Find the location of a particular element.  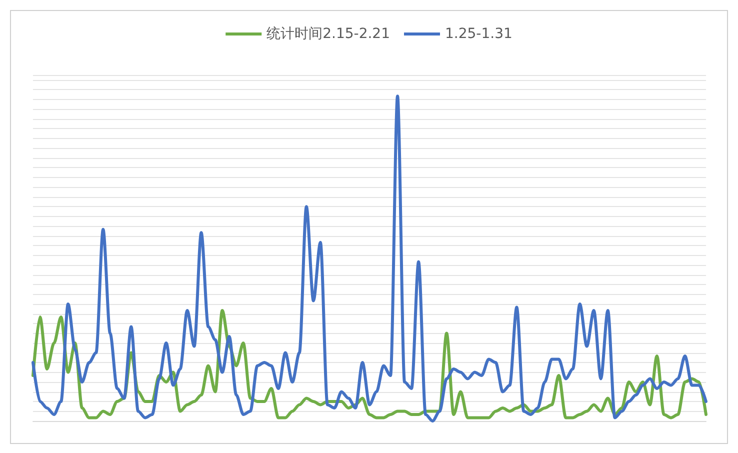

legend-label: 1.25-1.31 is located at coordinates (478, 34).